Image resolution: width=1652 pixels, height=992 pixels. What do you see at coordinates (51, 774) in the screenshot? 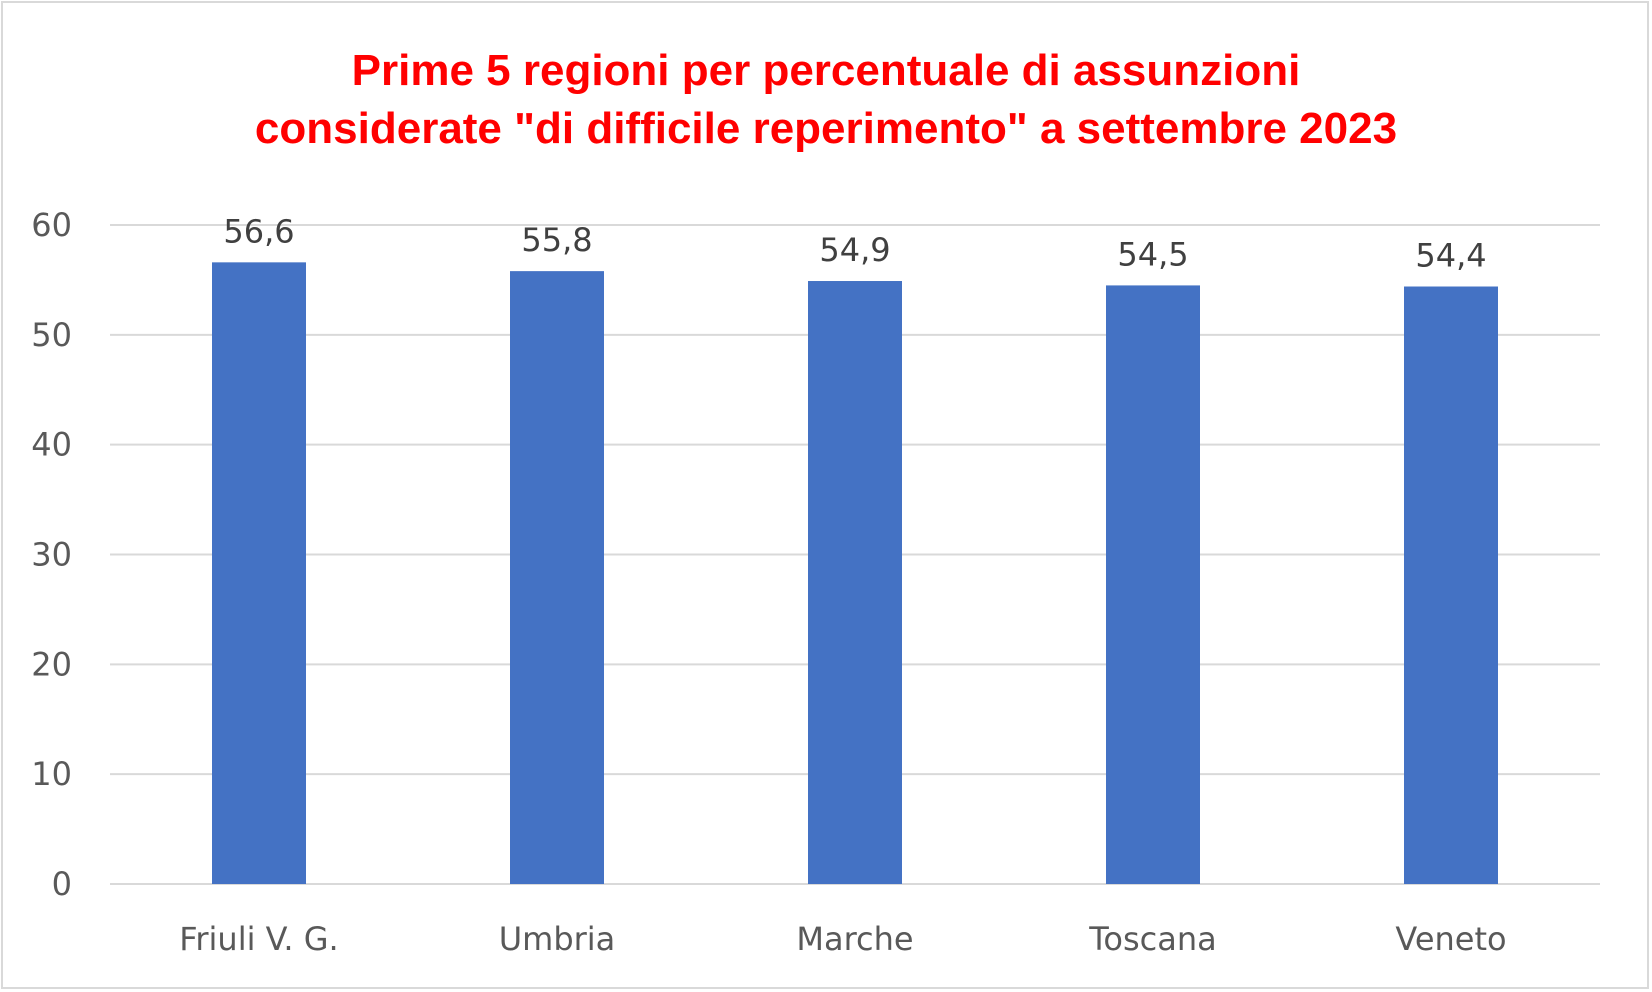
I see `y-tick-label: 10` at bounding box center [51, 774].